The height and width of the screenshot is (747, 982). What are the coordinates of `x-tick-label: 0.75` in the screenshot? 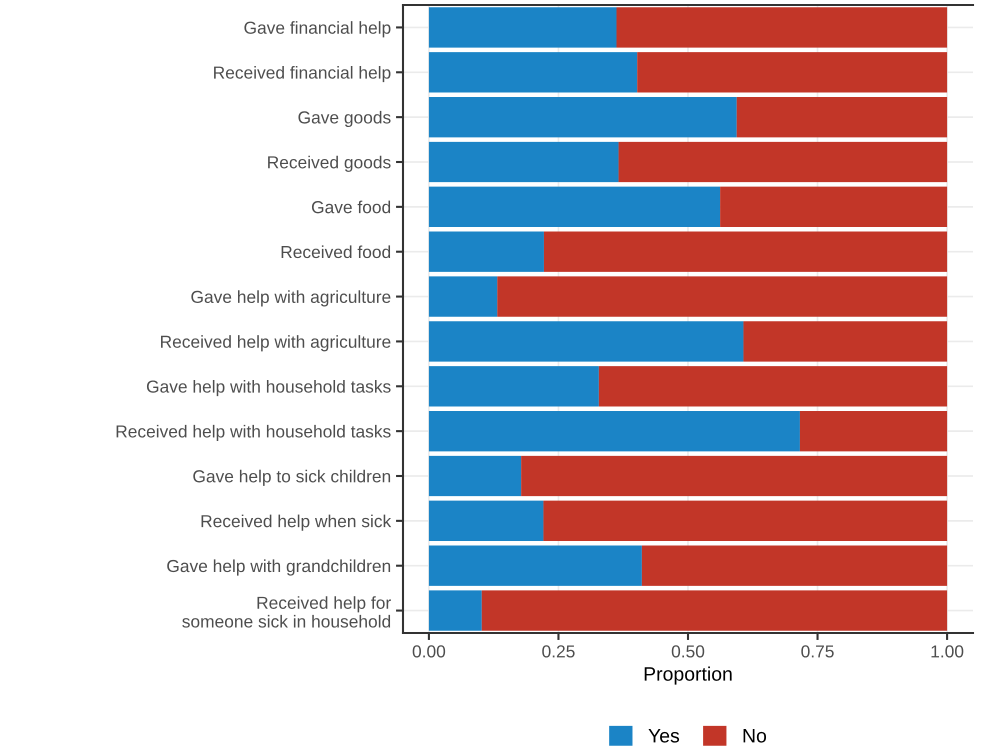 It's located at (817, 651).